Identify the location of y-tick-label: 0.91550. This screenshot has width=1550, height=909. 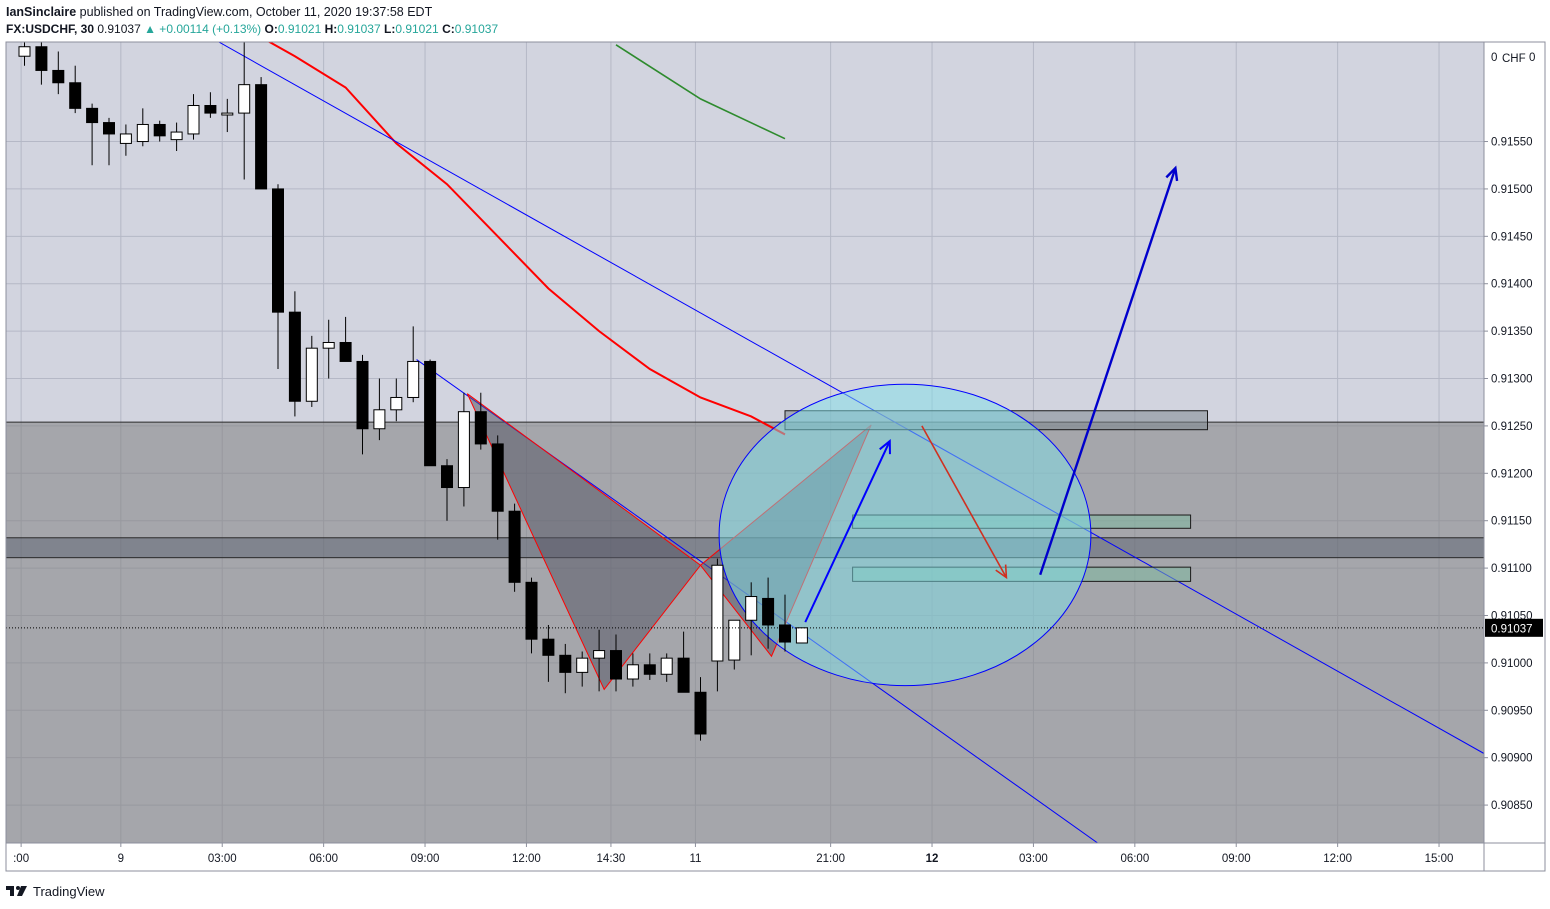
(1512, 143).